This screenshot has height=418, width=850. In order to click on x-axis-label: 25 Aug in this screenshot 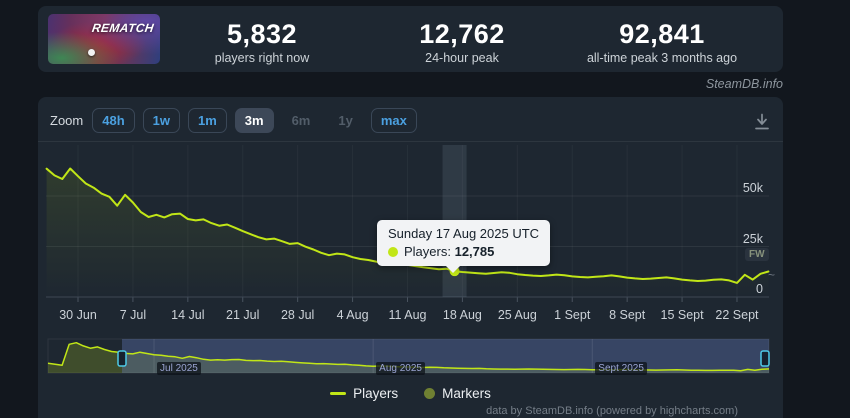, I will do `click(517, 315)`.